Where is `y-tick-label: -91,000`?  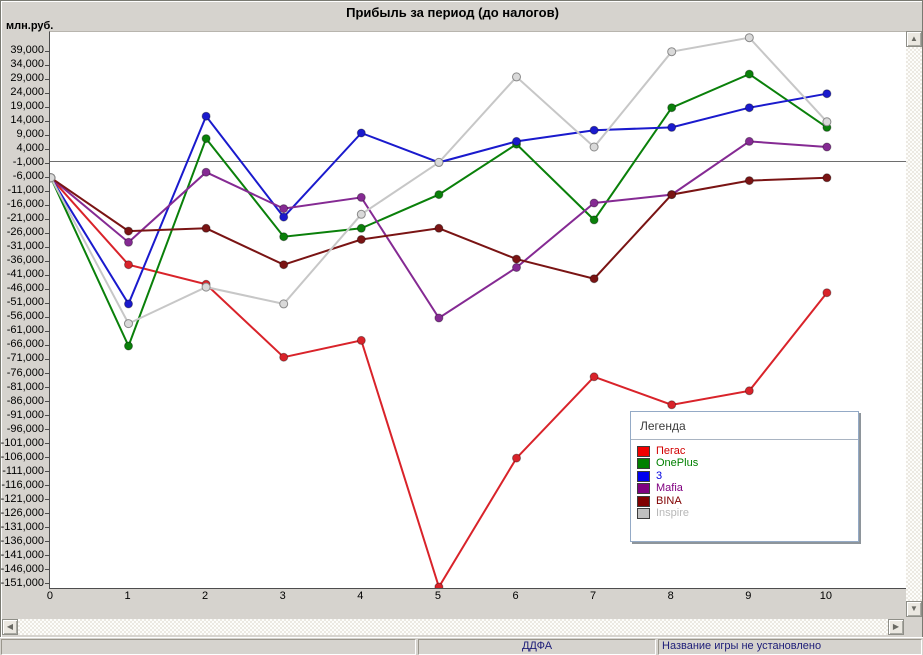
y-tick-label: -91,000 is located at coordinates (25, 414).